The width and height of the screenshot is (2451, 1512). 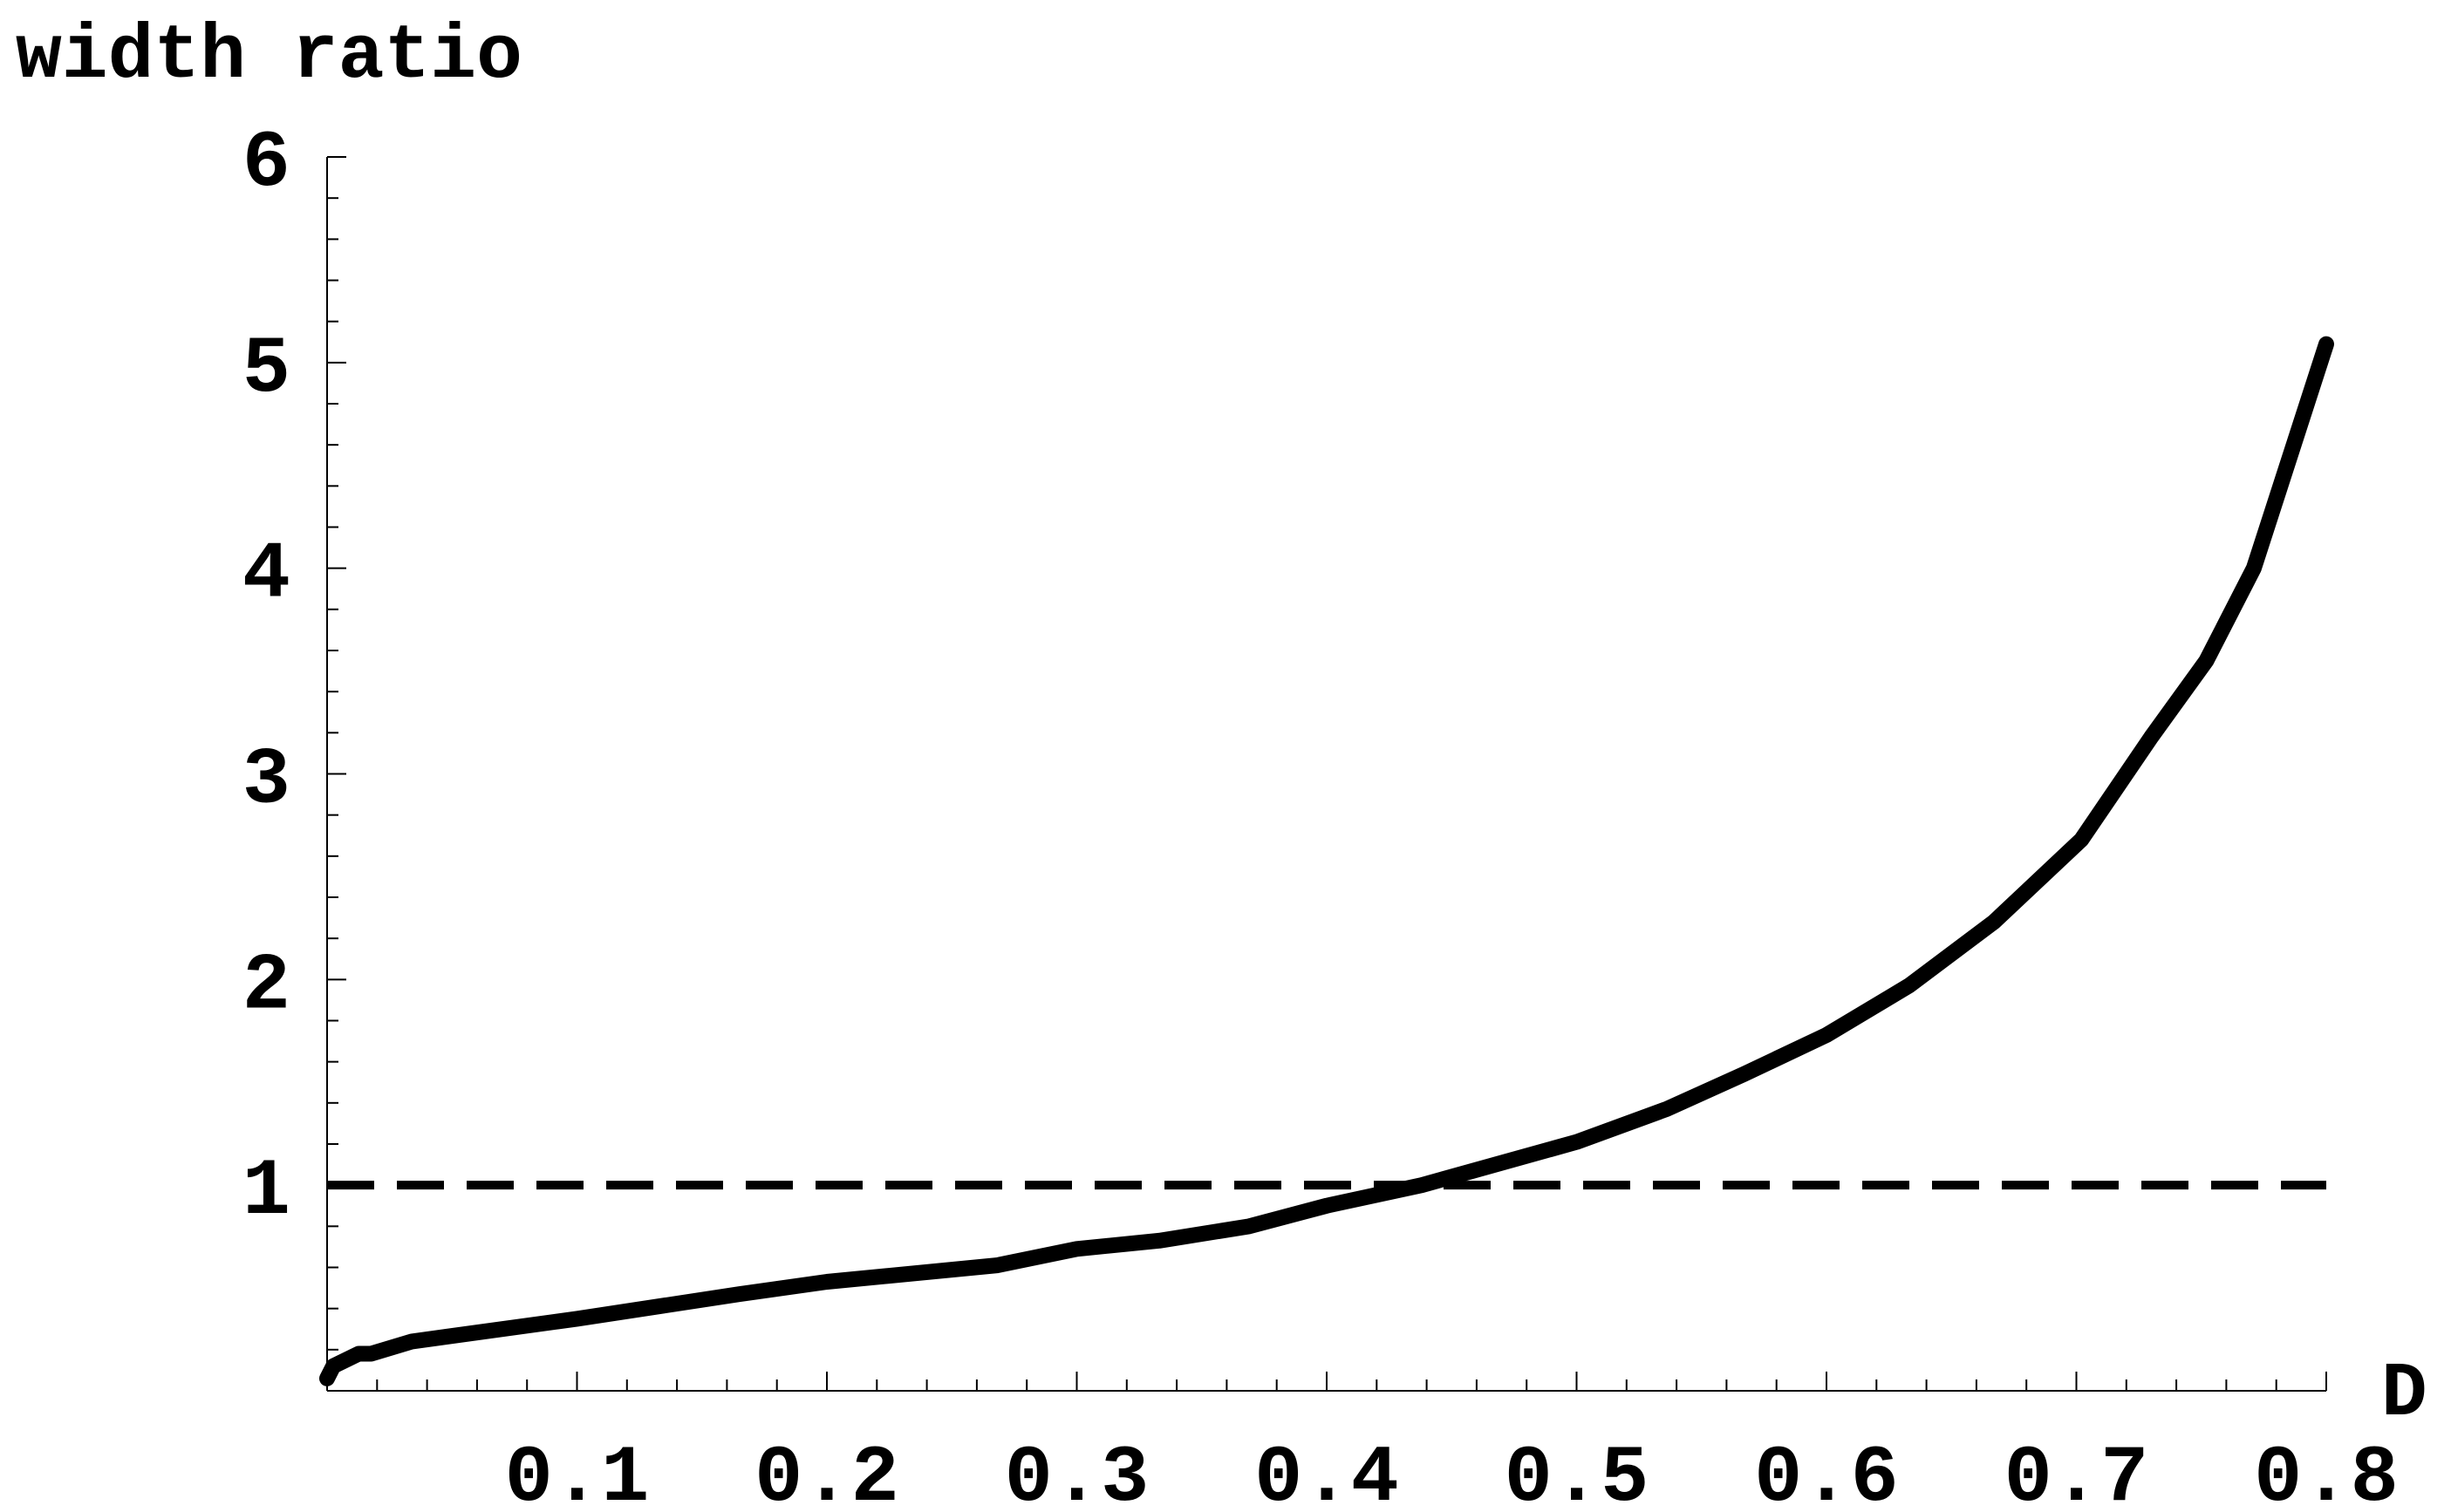 I want to click on y-axis-label: width ratio, so click(x=269, y=57).